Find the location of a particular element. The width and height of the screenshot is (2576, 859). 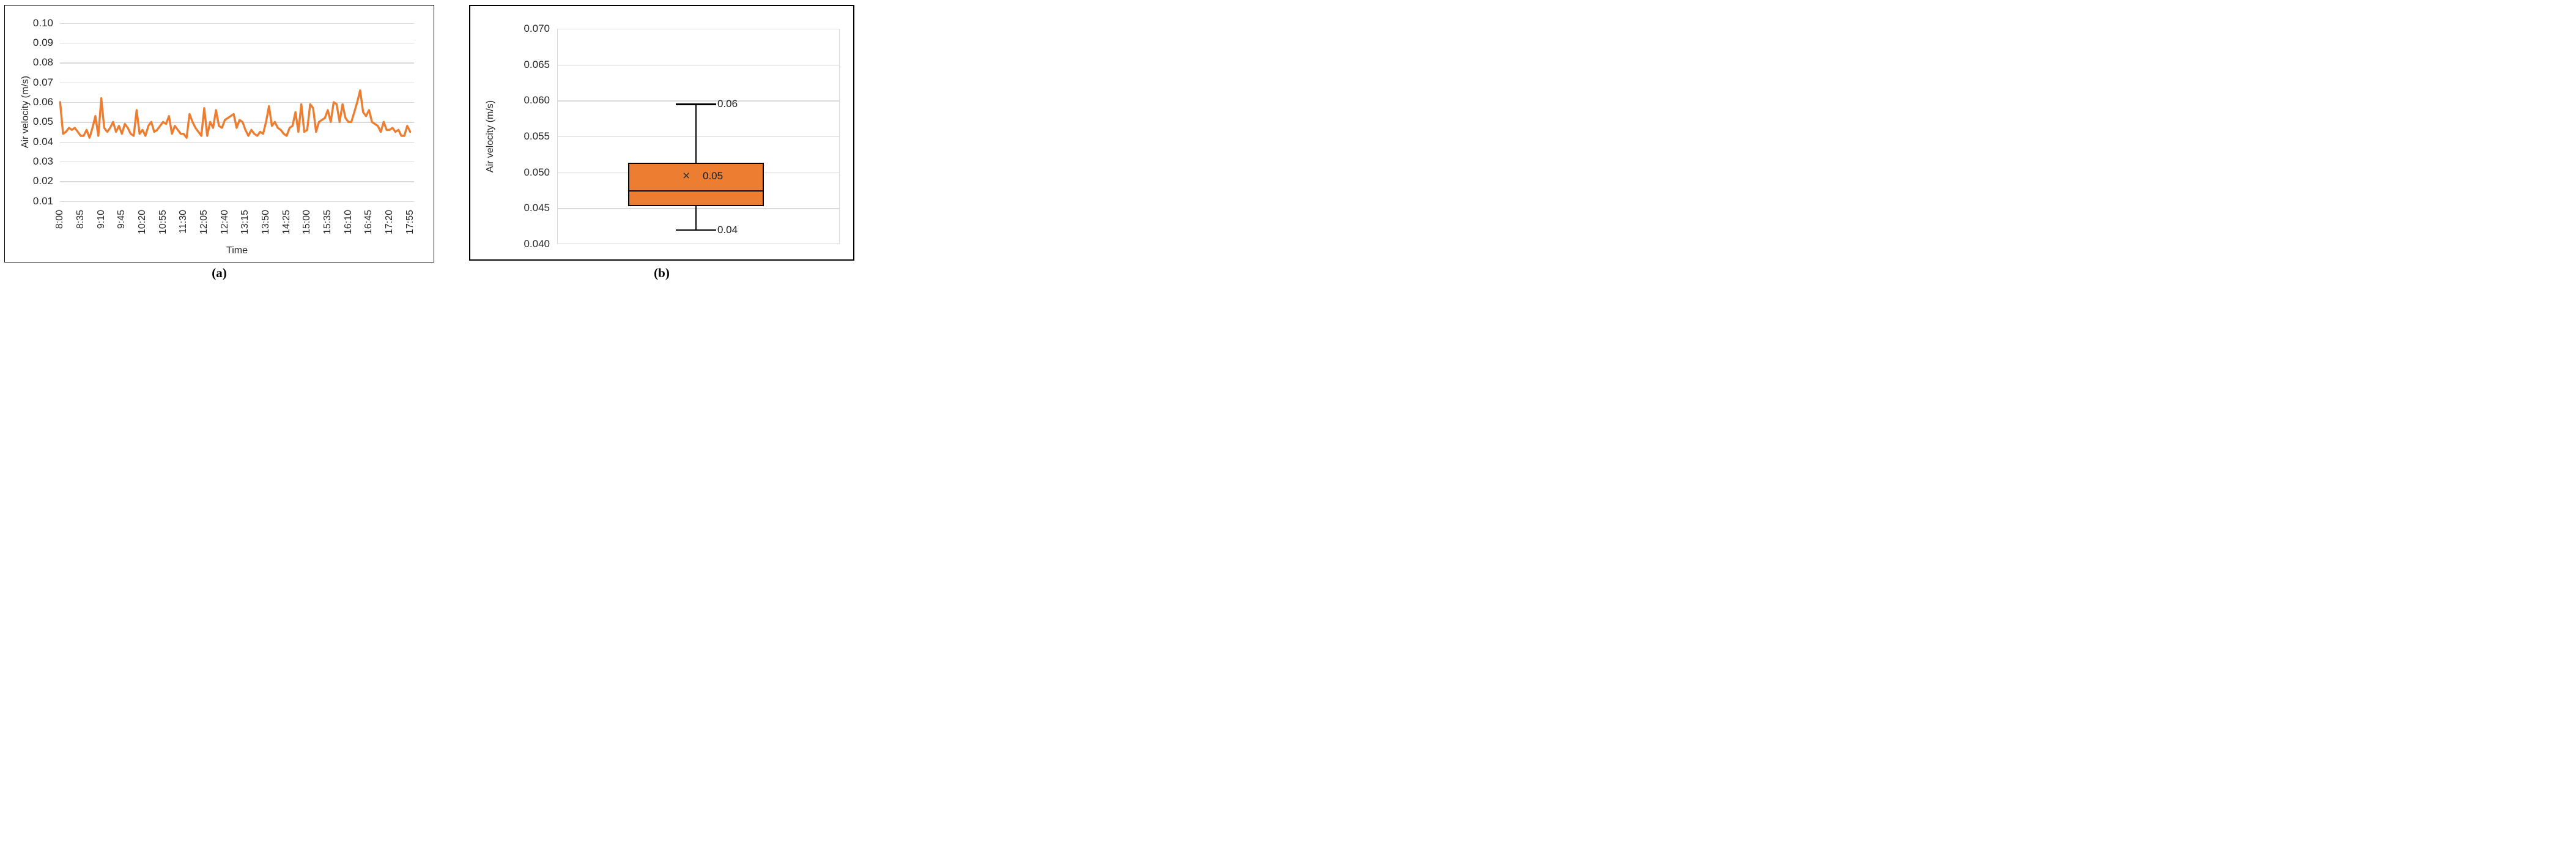

y-tick-label: 0.055 is located at coordinates (537, 136).